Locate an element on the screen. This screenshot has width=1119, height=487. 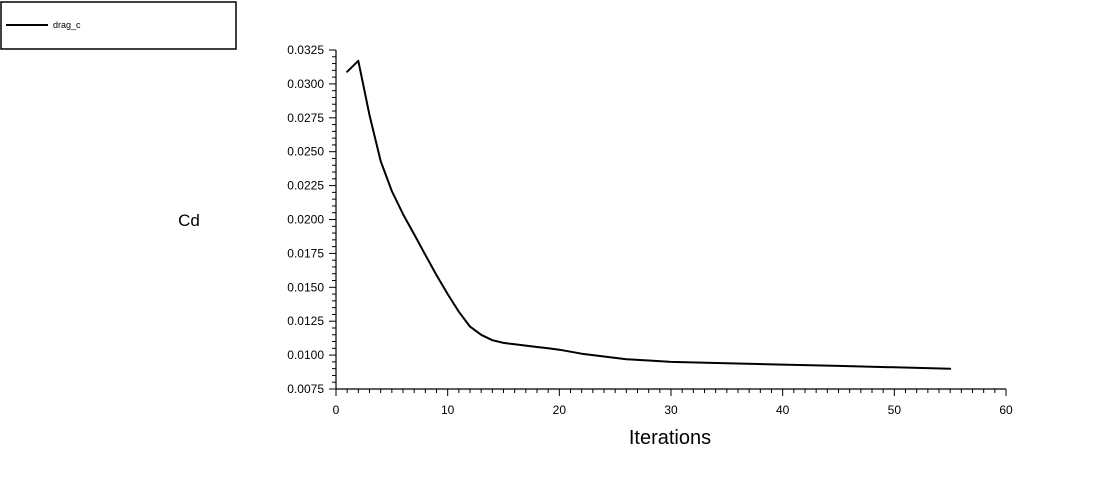
y-tick-label: 0.0300 is located at coordinates (305, 84).